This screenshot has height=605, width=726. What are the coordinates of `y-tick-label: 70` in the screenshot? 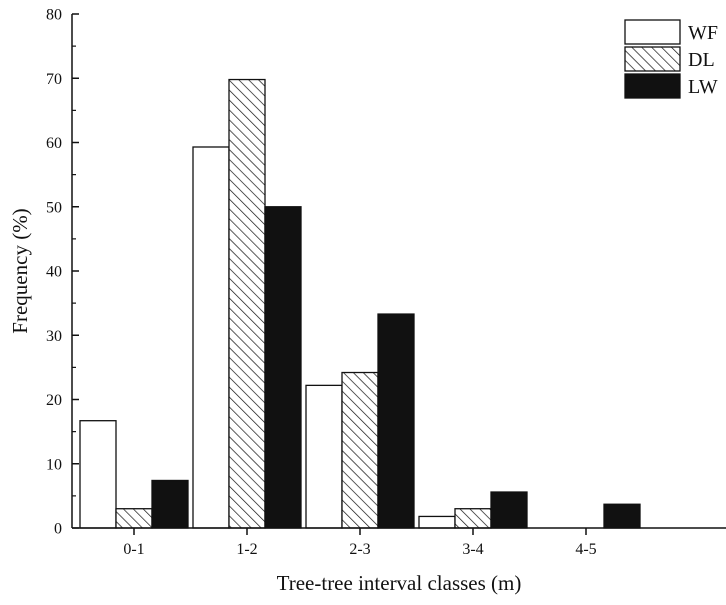 It's located at (54, 79).